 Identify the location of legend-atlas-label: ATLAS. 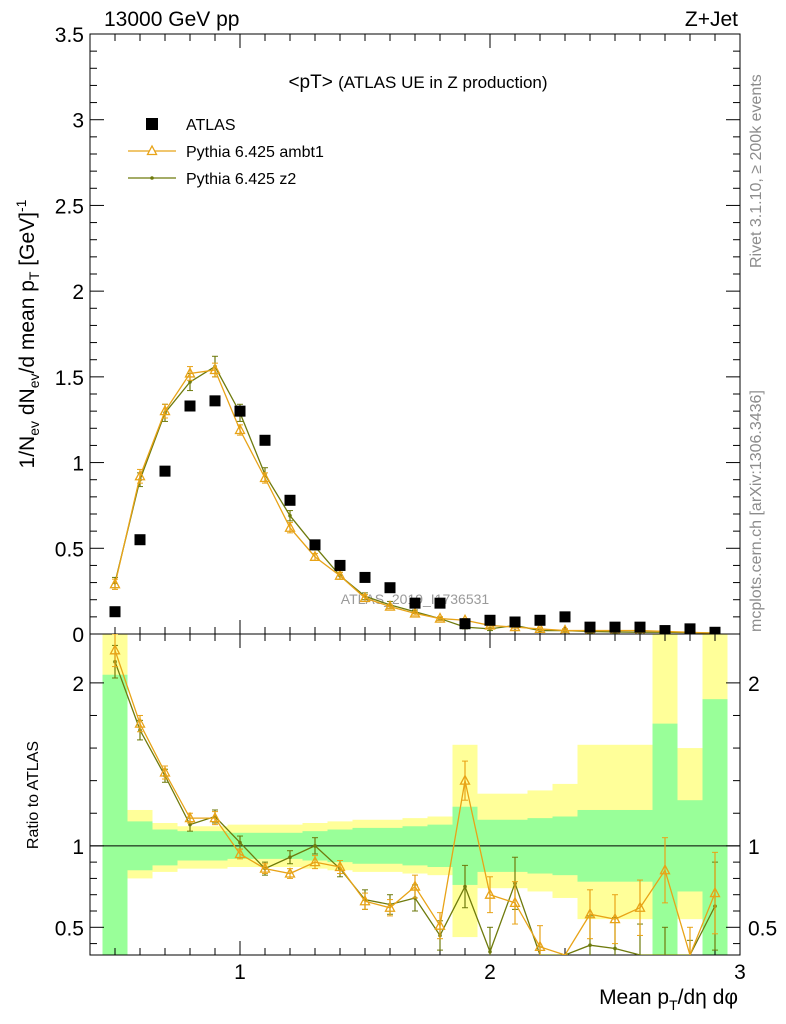
(211, 125).